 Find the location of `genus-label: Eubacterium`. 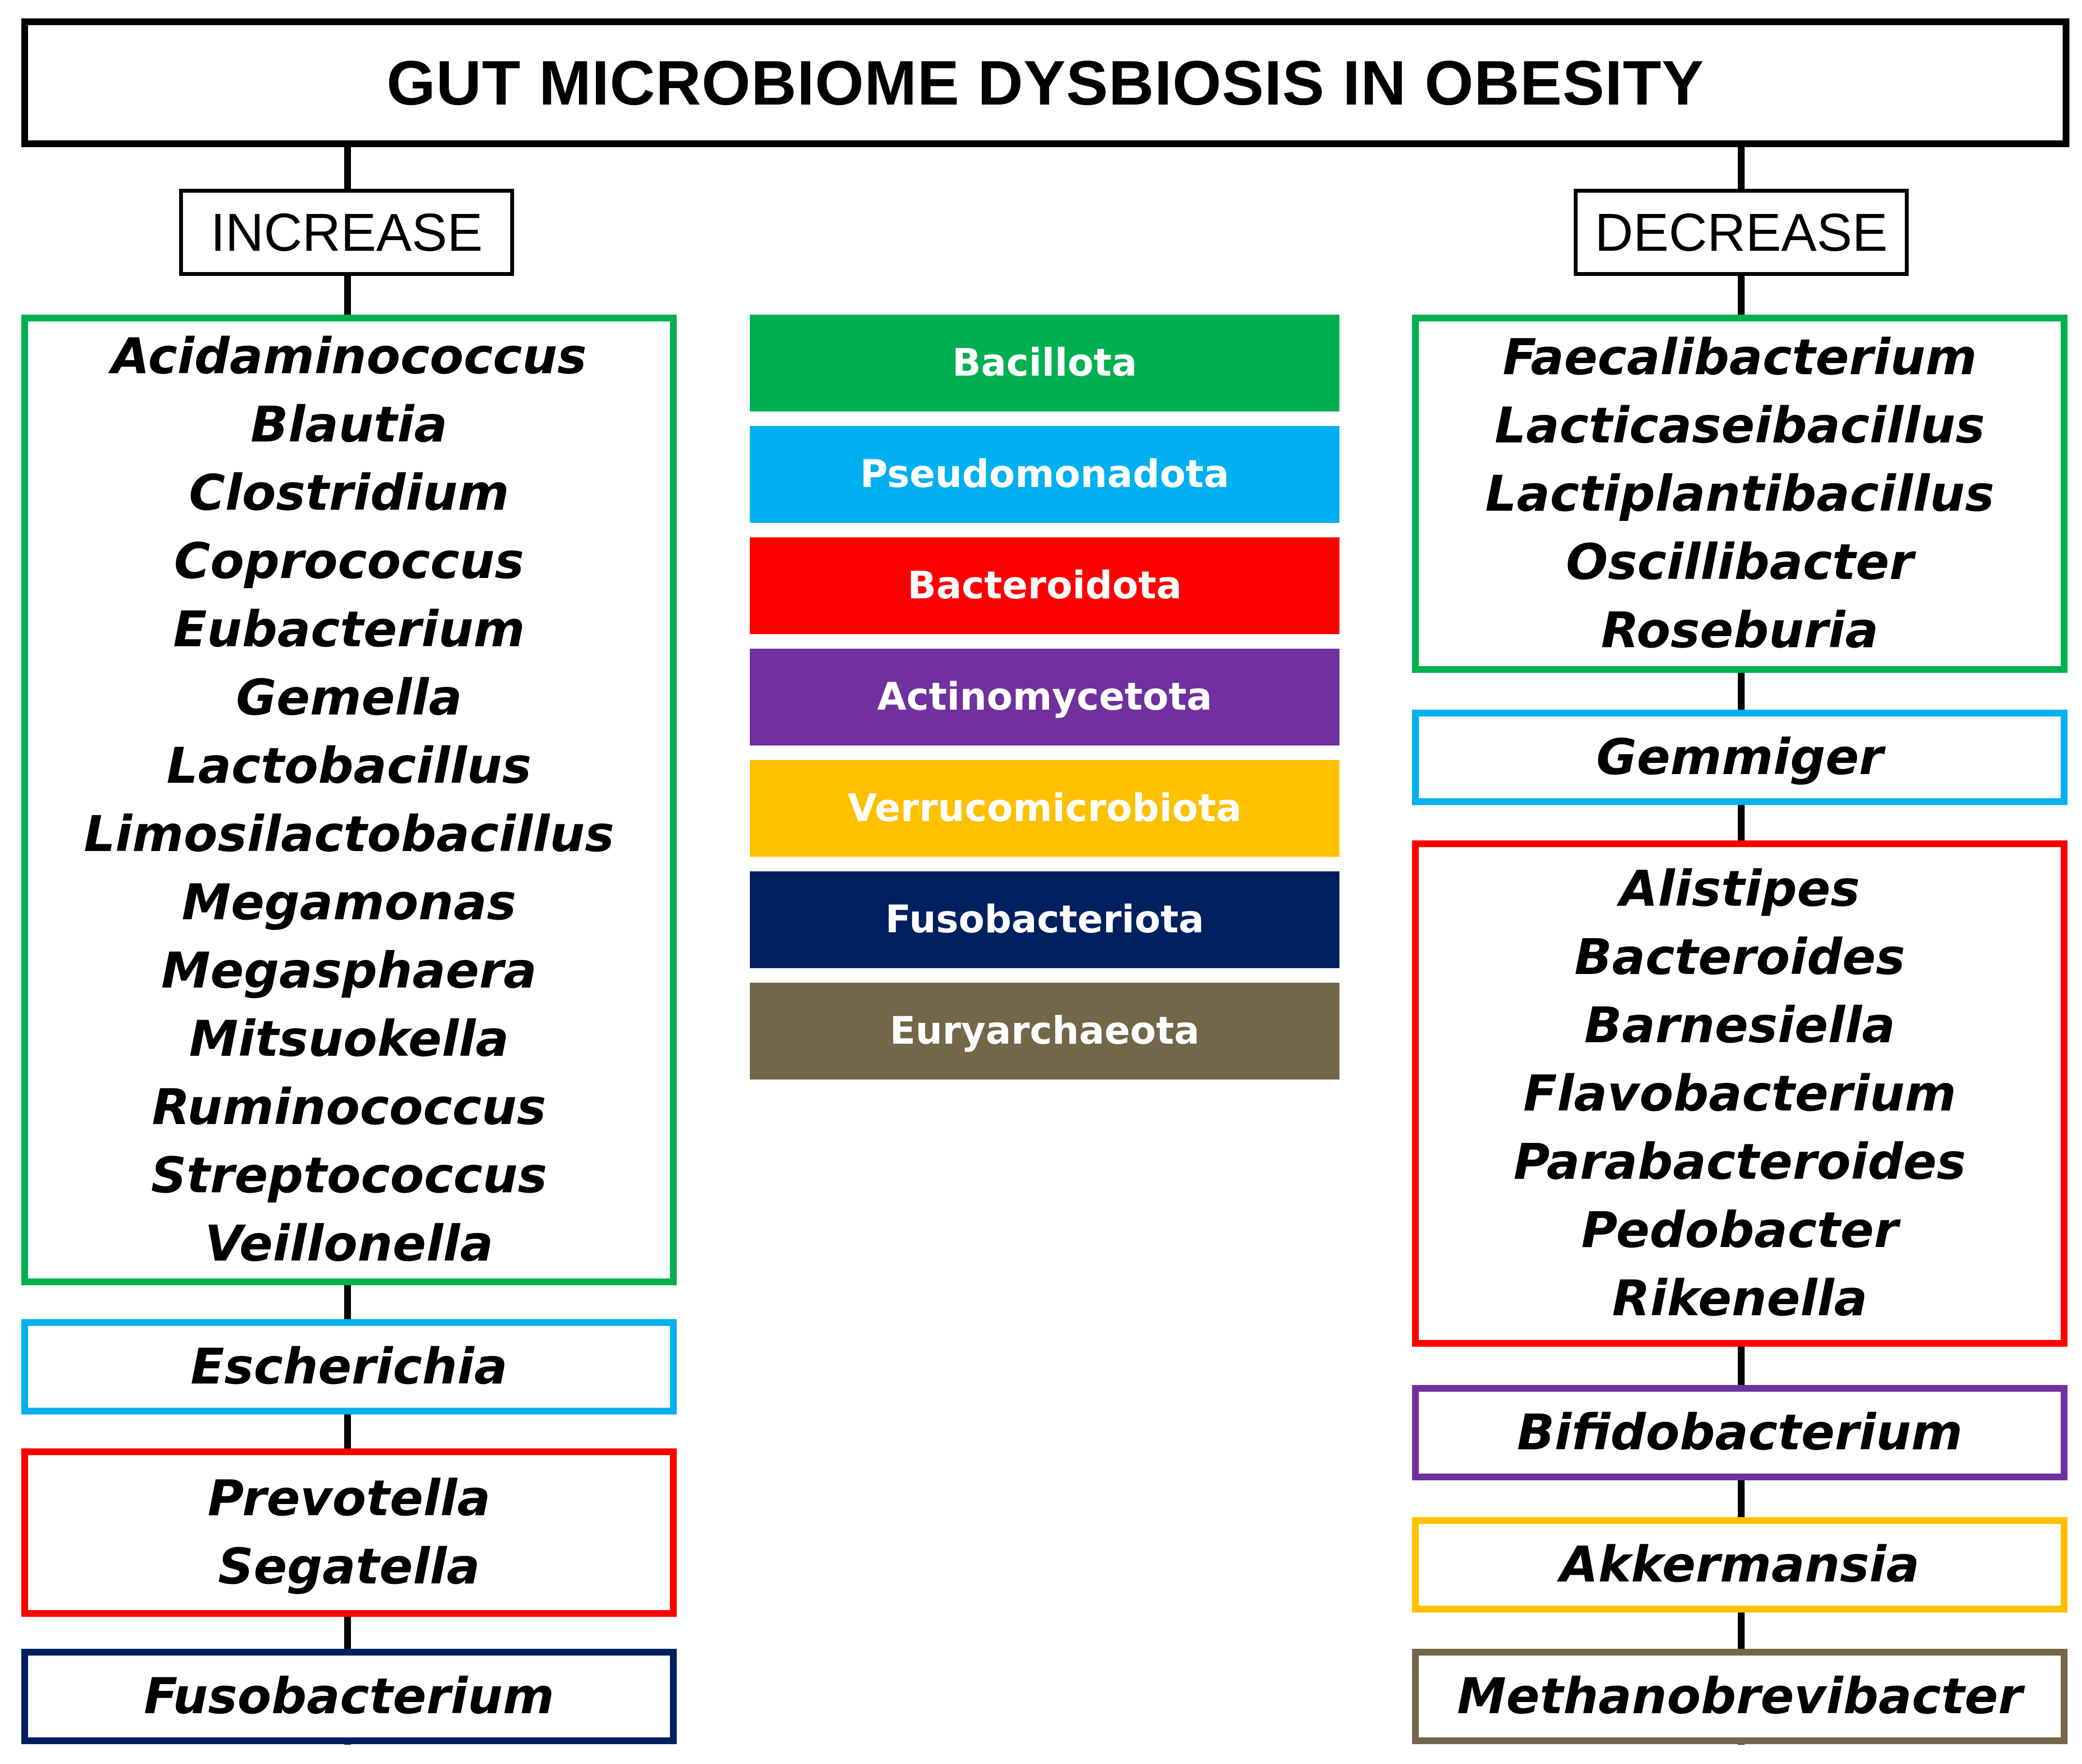

genus-label: Eubacterium is located at coordinates (349, 629).